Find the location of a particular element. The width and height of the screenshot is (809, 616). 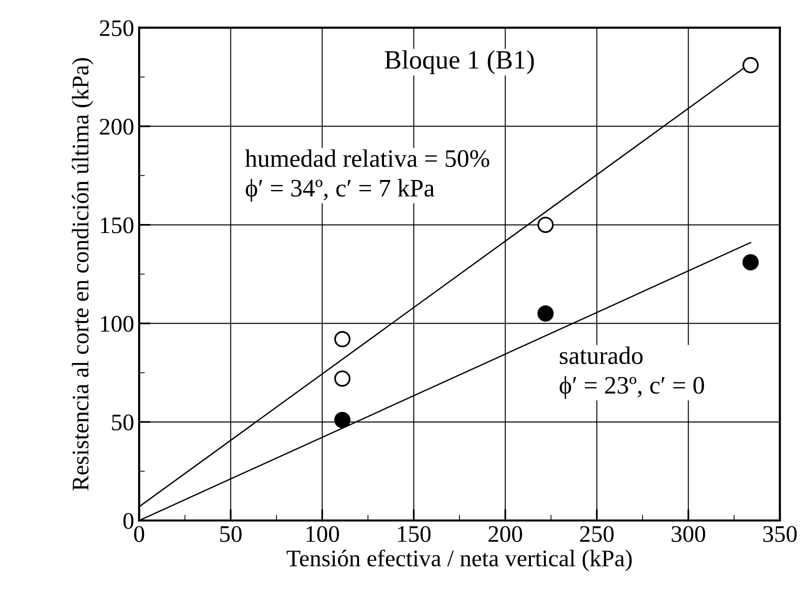

x-axis-title: Tensión efectiva / neta vertical (kPa) is located at coordinates (459, 561).